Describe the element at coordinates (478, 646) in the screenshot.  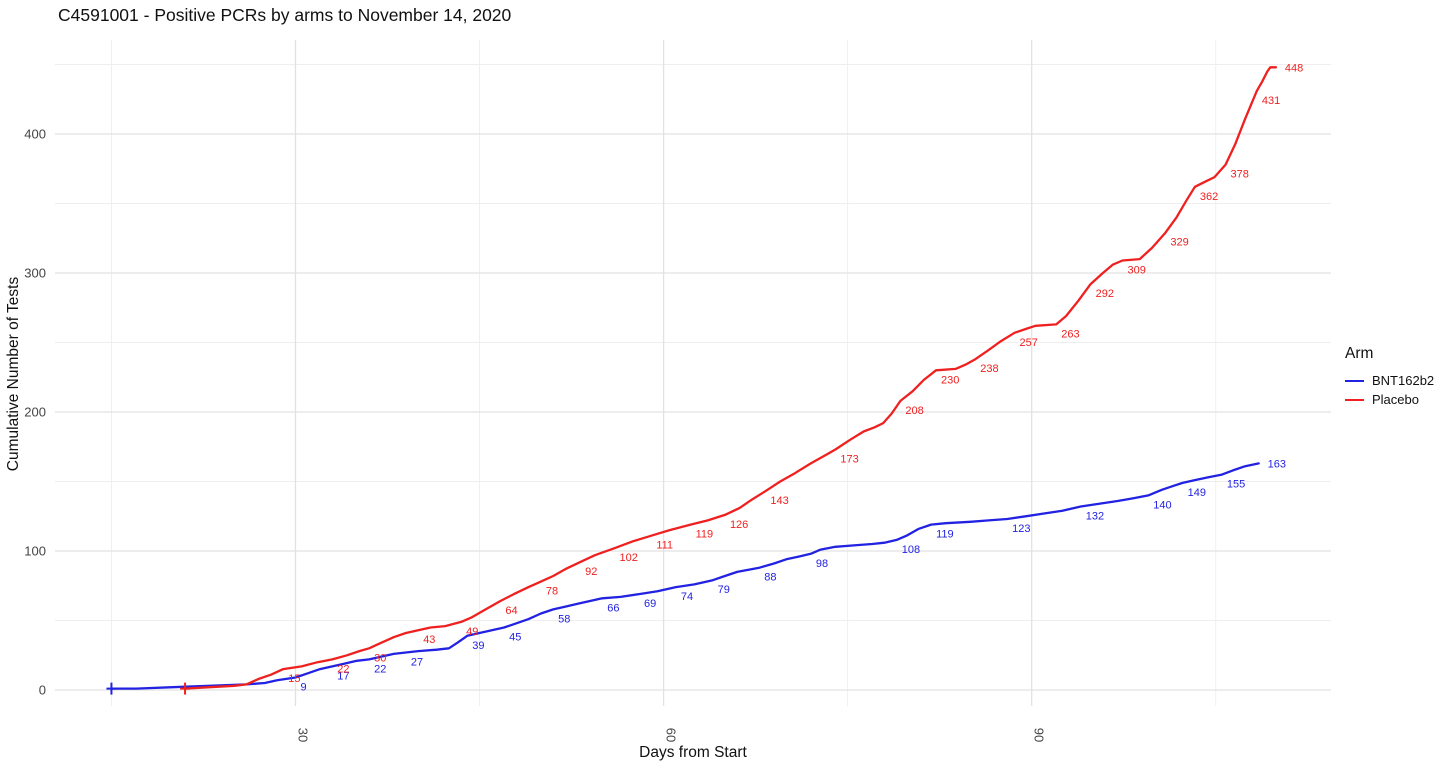
I see `data-label: 39` at that location.